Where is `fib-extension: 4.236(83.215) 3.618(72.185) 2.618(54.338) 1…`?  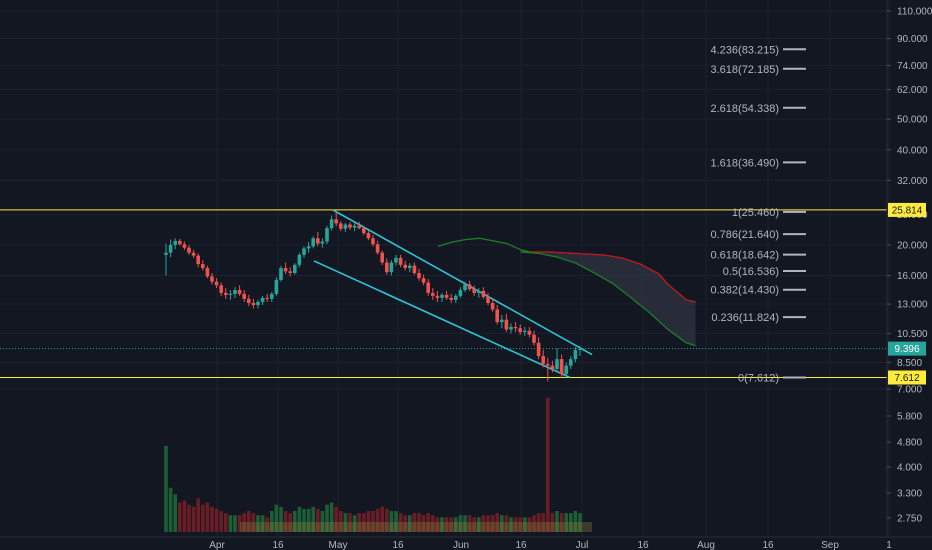
fib-extension: 4.236(83.215) 3.618(72.185) 2.618(54.338) 1… is located at coordinates (759, 214).